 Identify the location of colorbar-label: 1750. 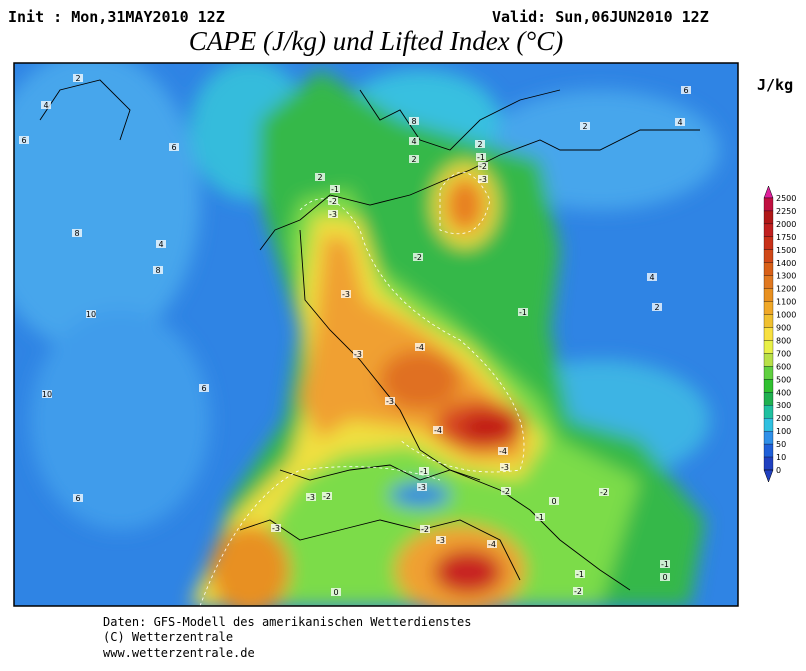
(786, 237).